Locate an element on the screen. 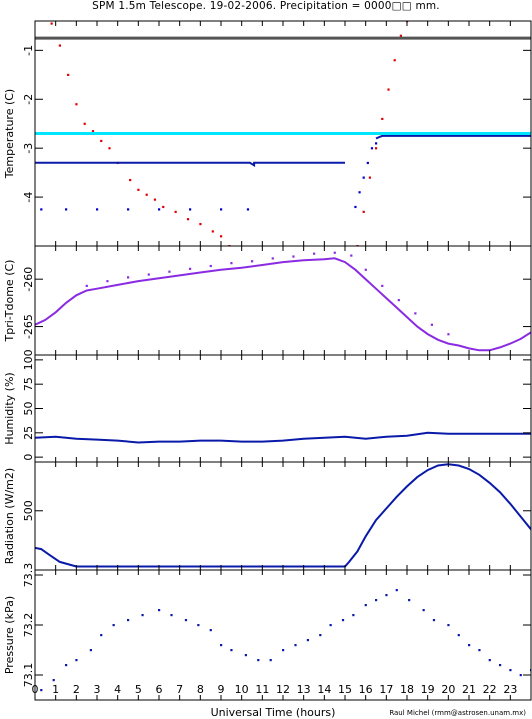 The image size is (532, 719). y-tick-label-2-0: 0 is located at coordinates (28, 457).